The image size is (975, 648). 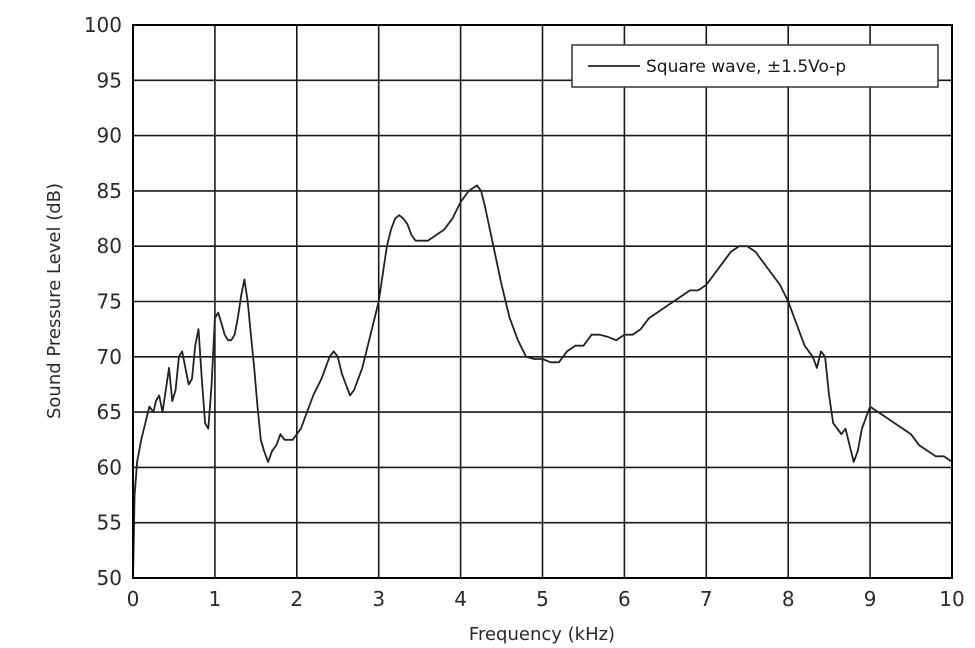 I want to click on y-tick-label: 70, so click(x=109, y=357).